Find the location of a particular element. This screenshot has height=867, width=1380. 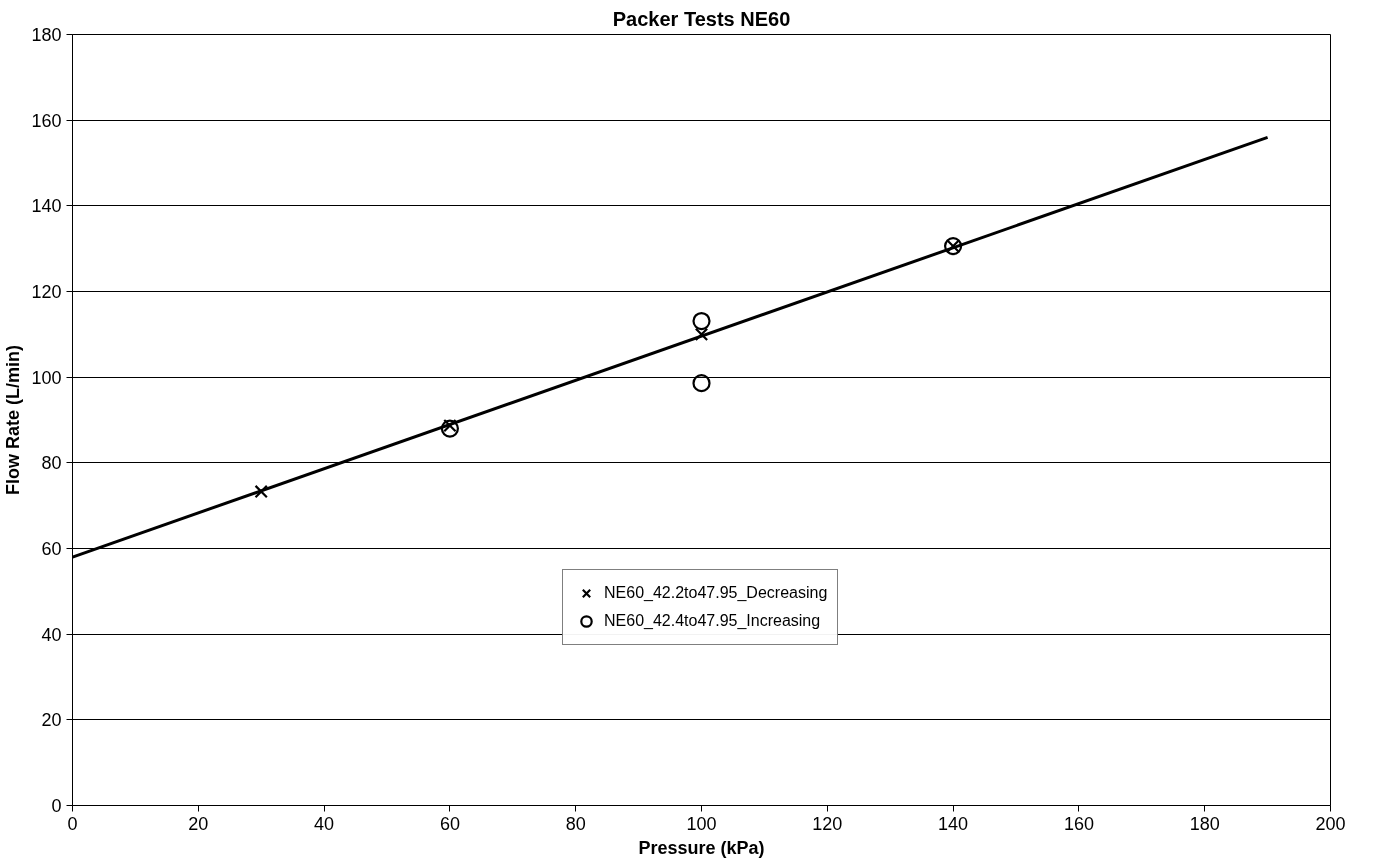

x-tick-label: 140 is located at coordinates (953, 823).